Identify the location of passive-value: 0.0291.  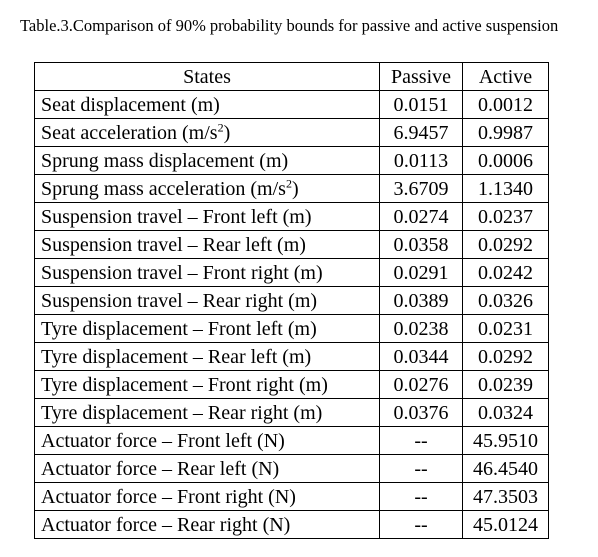
(421, 272).